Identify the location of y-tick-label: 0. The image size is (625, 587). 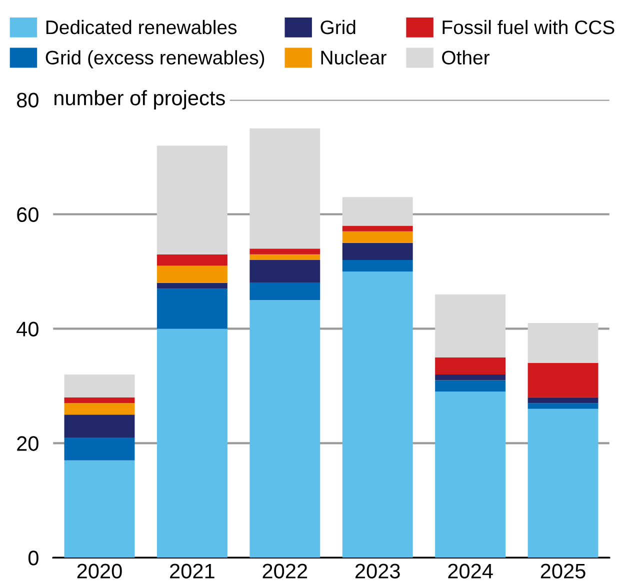
(33, 558).